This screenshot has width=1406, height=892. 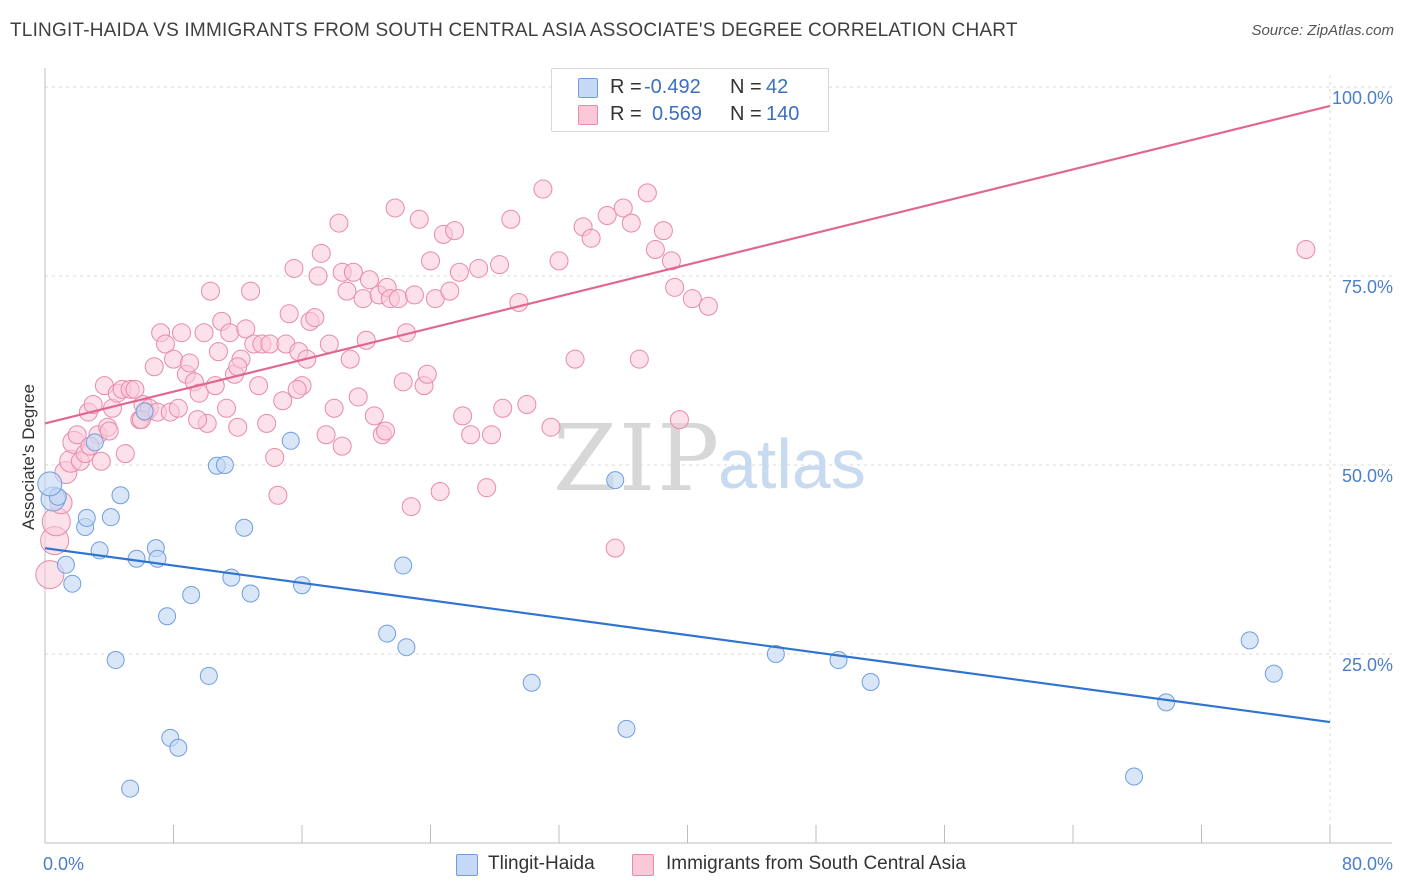 I want to click on watermark-zip: ZIP, so click(x=637, y=458).